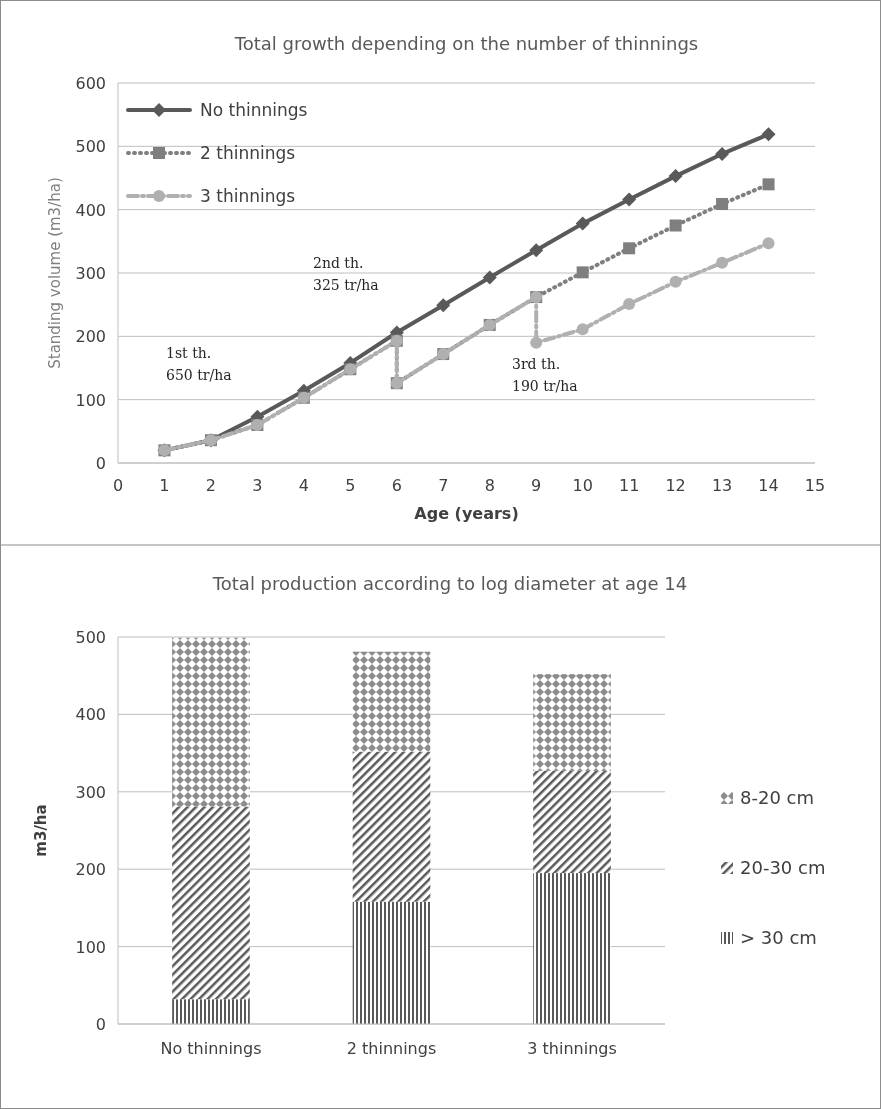  Describe the element at coordinates (211, 1048) in the screenshot. I see `x-tick-label: No thinnings` at that location.